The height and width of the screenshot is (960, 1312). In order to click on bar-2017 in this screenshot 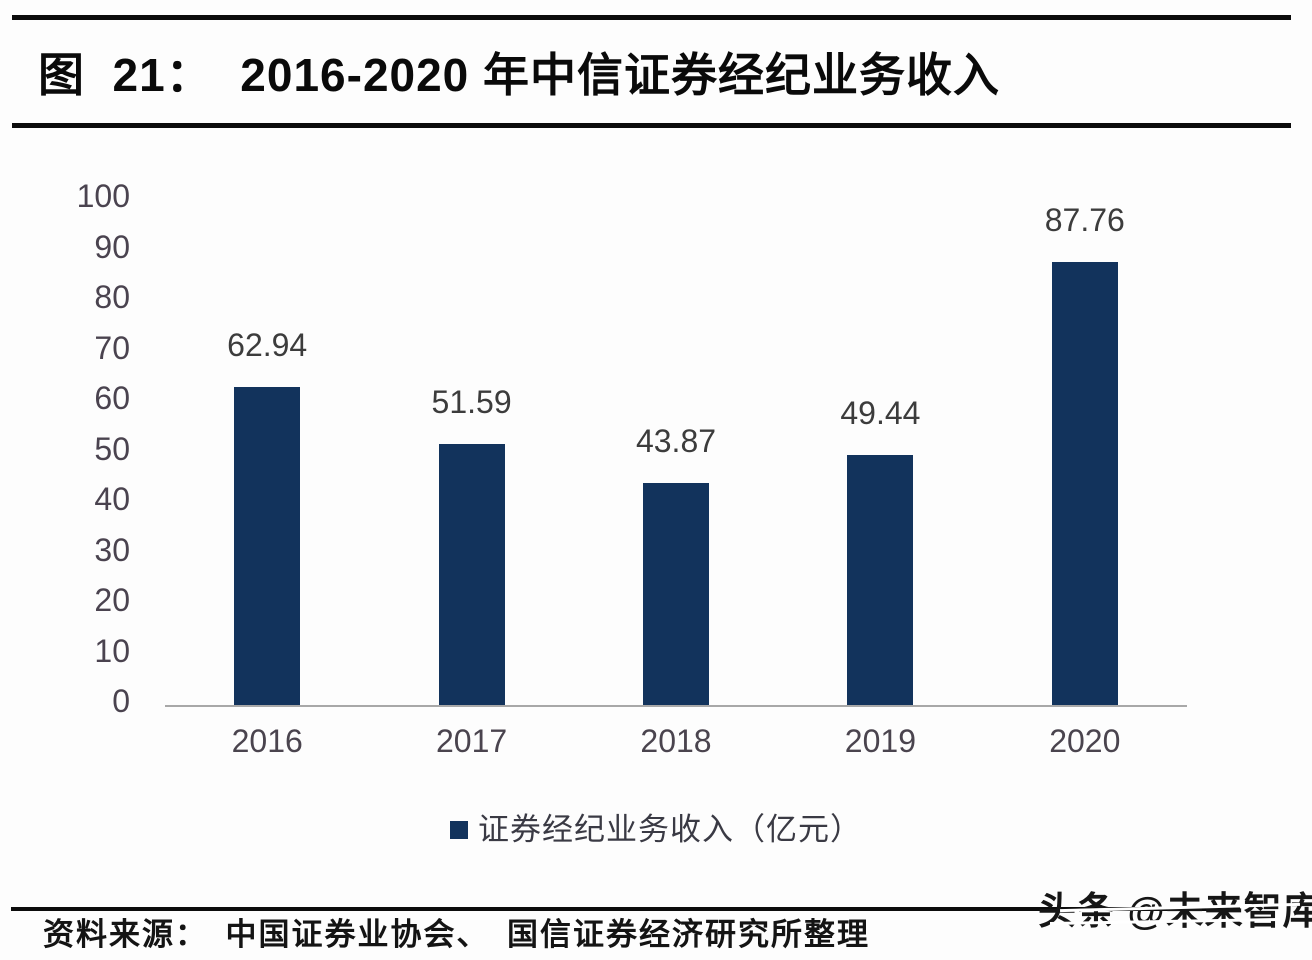, I will do `click(471, 574)`.